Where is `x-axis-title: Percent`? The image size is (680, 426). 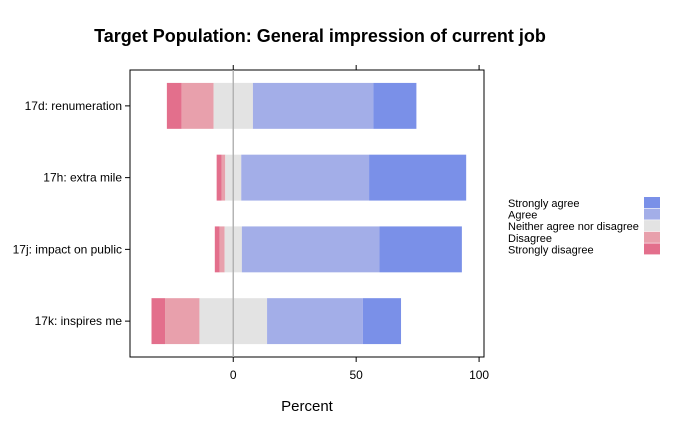 x-axis-title: Percent is located at coordinates (307, 406).